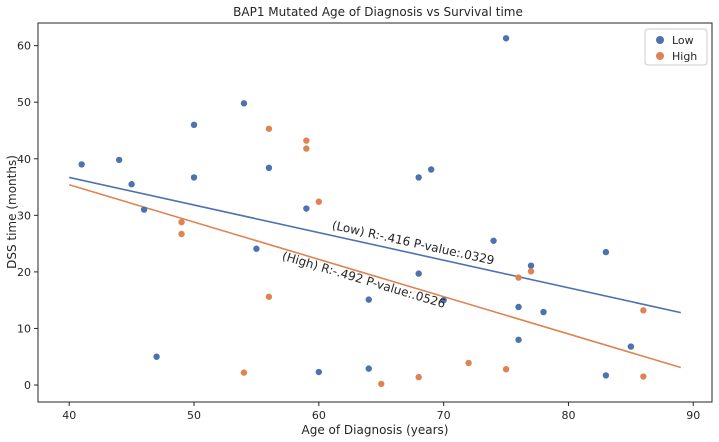 The width and height of the screenshot is (719, 442). What do you see at coordinates (69, 415) in the screenshot?
I see `x-tick-label: 40` at bounding box center [69, 415].